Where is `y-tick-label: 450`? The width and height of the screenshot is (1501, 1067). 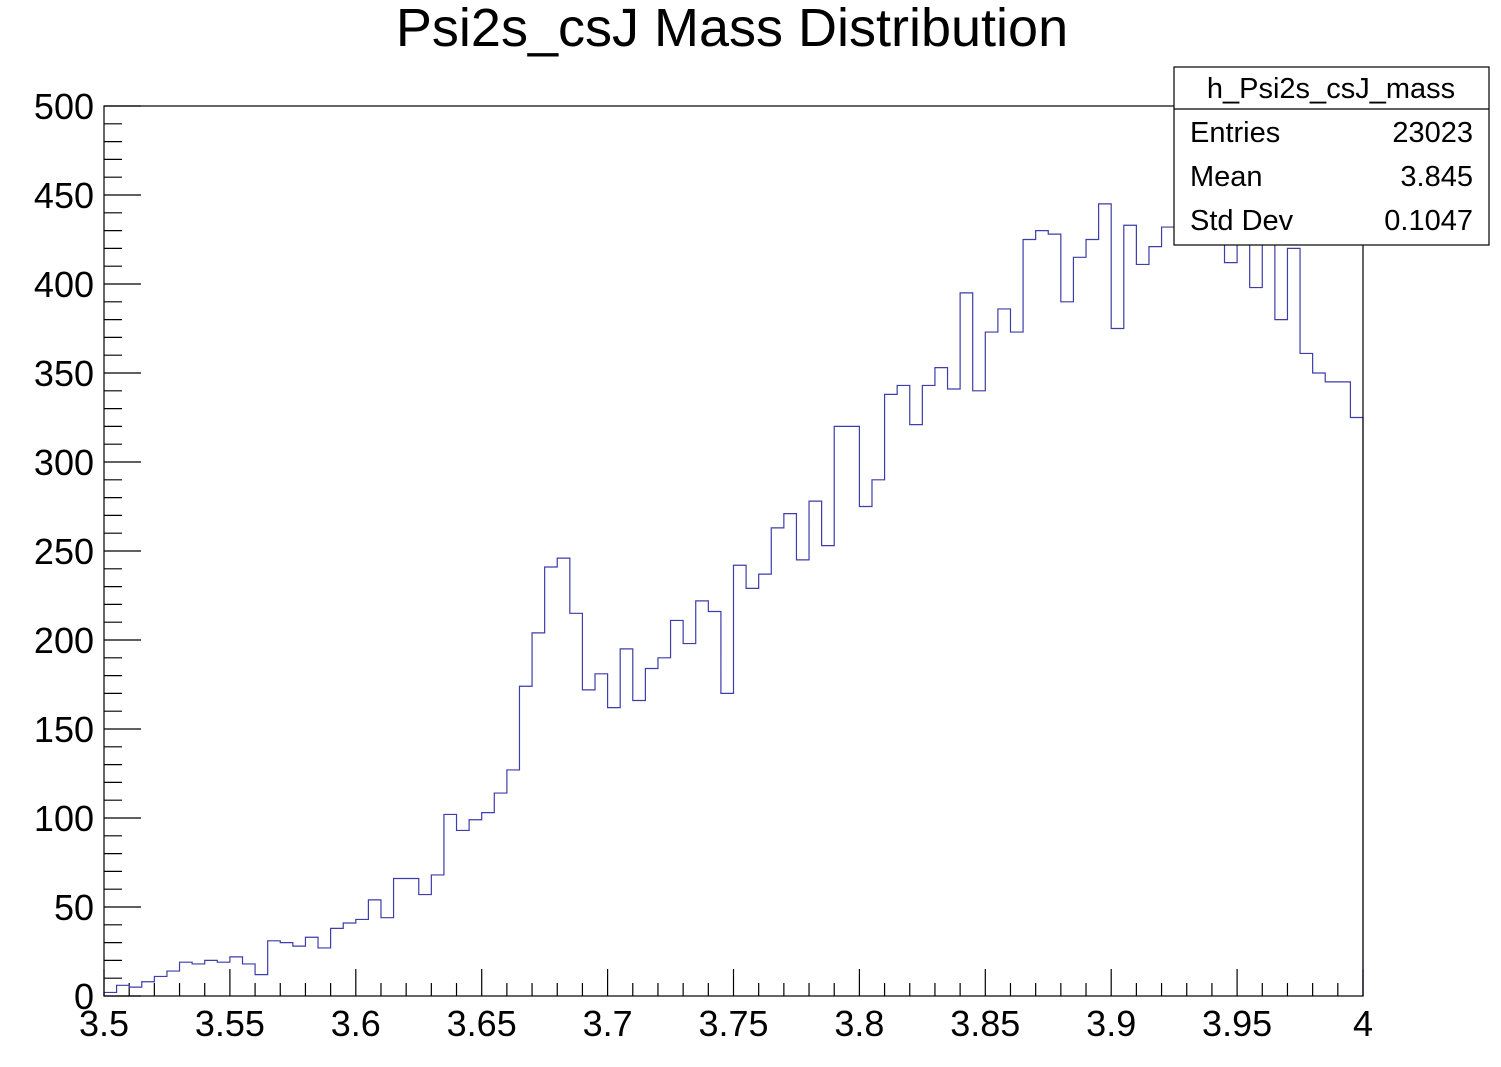 y-tick-label: 450 is located at coordinates (64, 195).